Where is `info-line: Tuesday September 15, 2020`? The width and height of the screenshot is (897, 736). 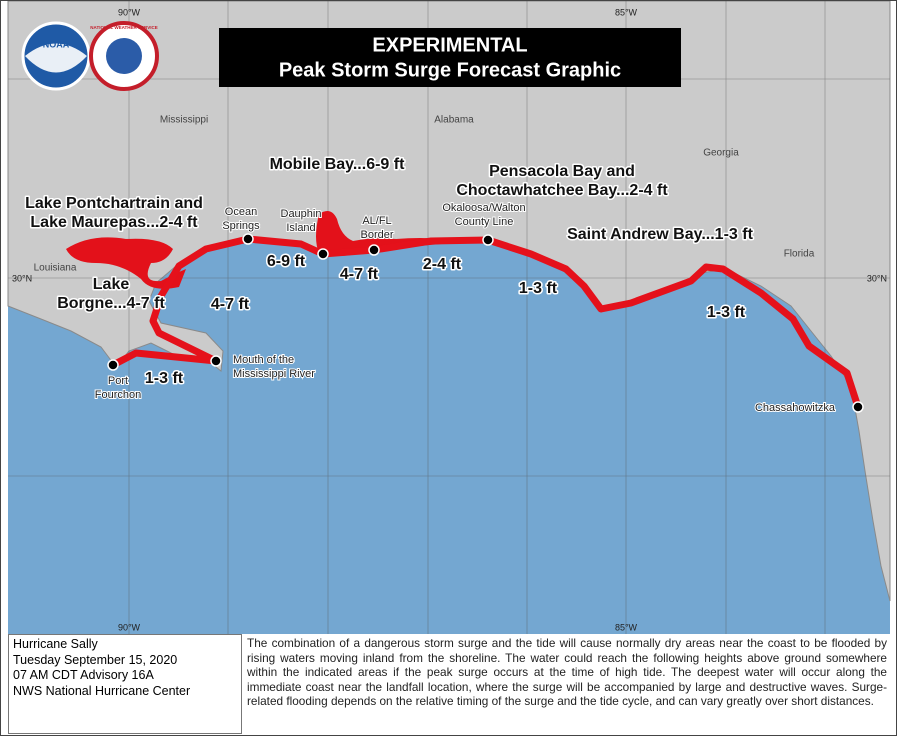 info-line: Tuesday September 15, 2020 is located at coordinates (95, 659).